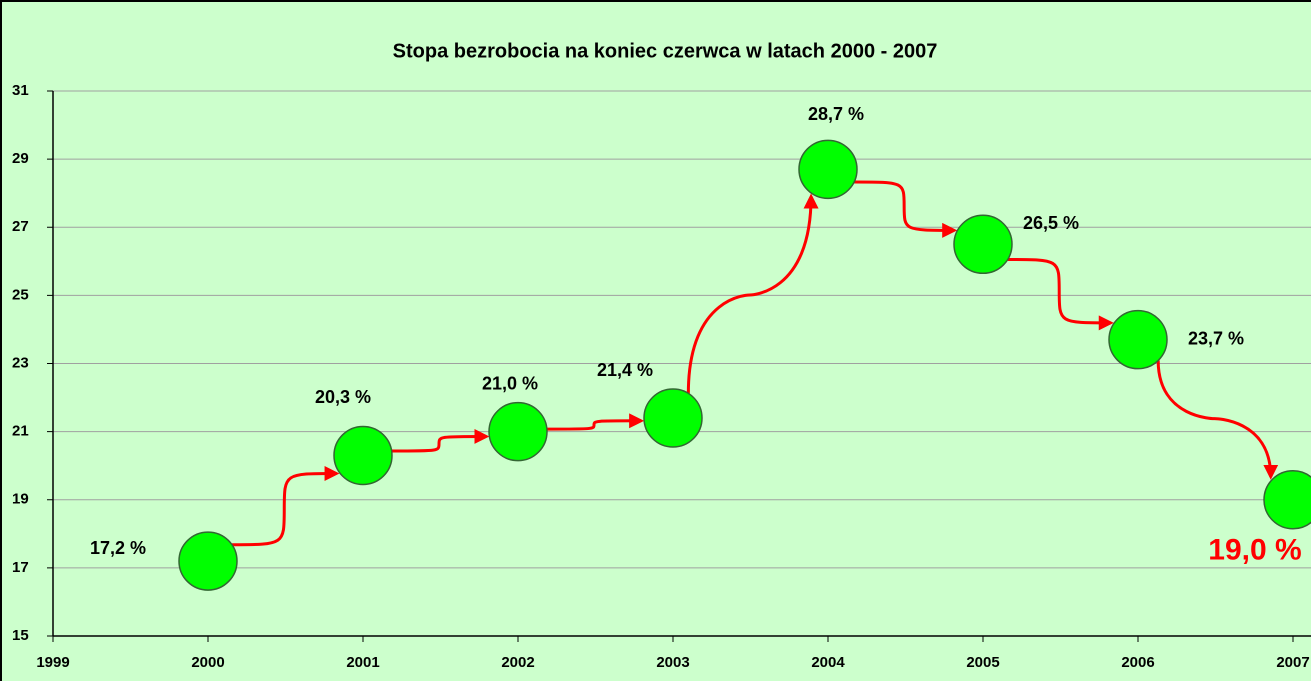 The image size is (1311, 681). I want to click on x-tick-label: 2006, so click(1137, 662).